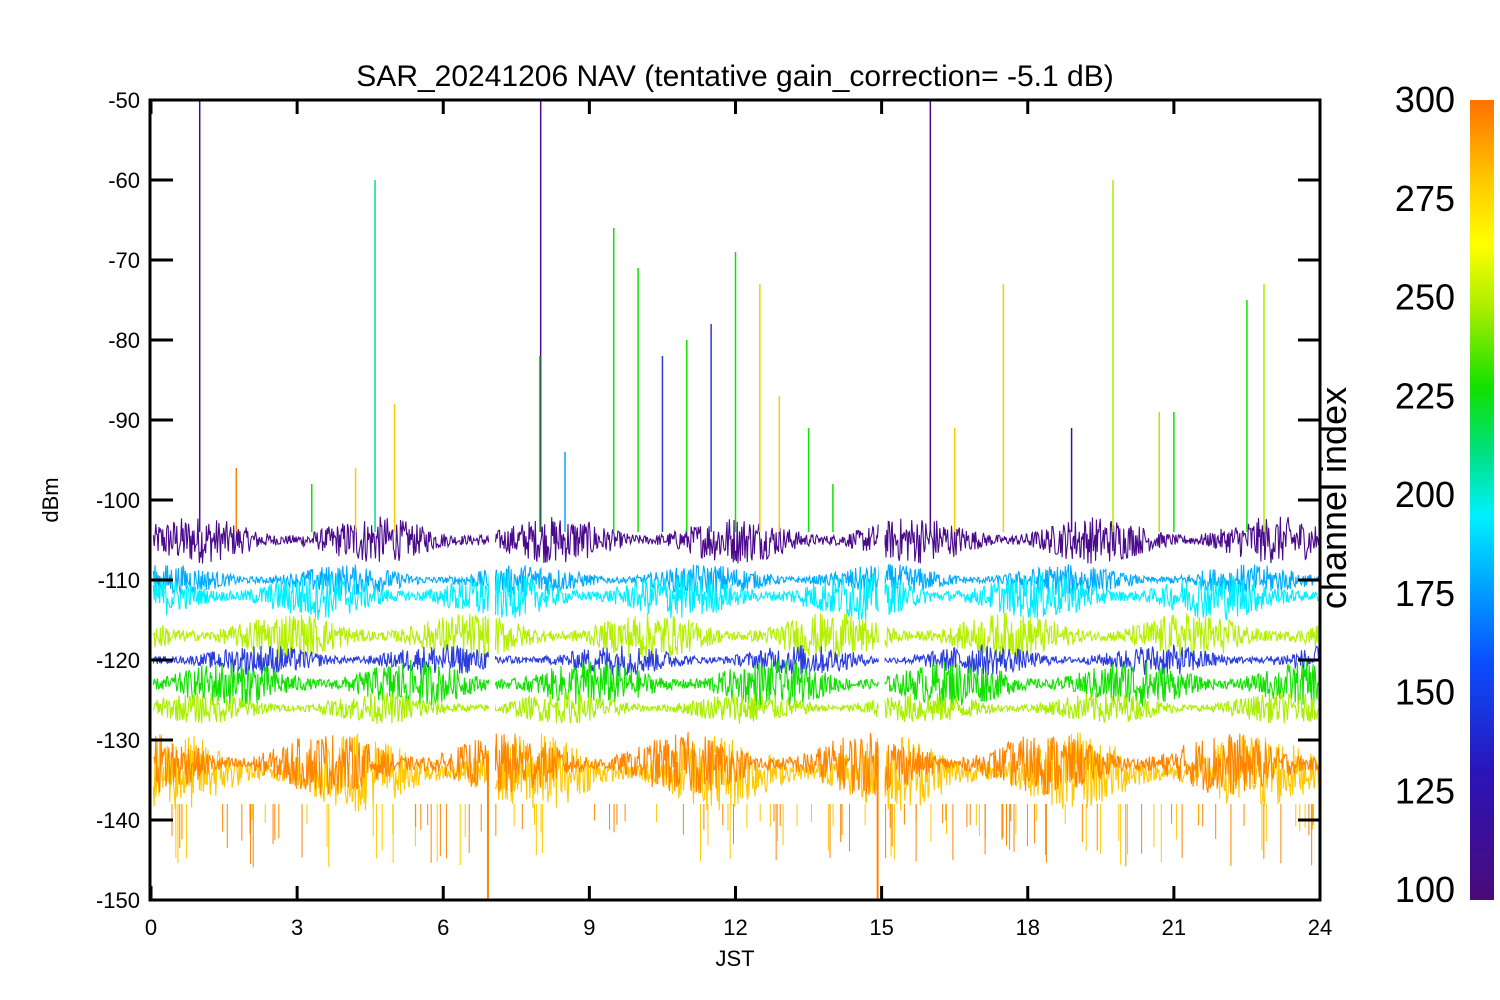 Image resolution: width=1500 pixels, height=1000 pixels. Describe the element at coordinates (118, 740) in the screenshot. I see `y-tick-label: -130` at that location.